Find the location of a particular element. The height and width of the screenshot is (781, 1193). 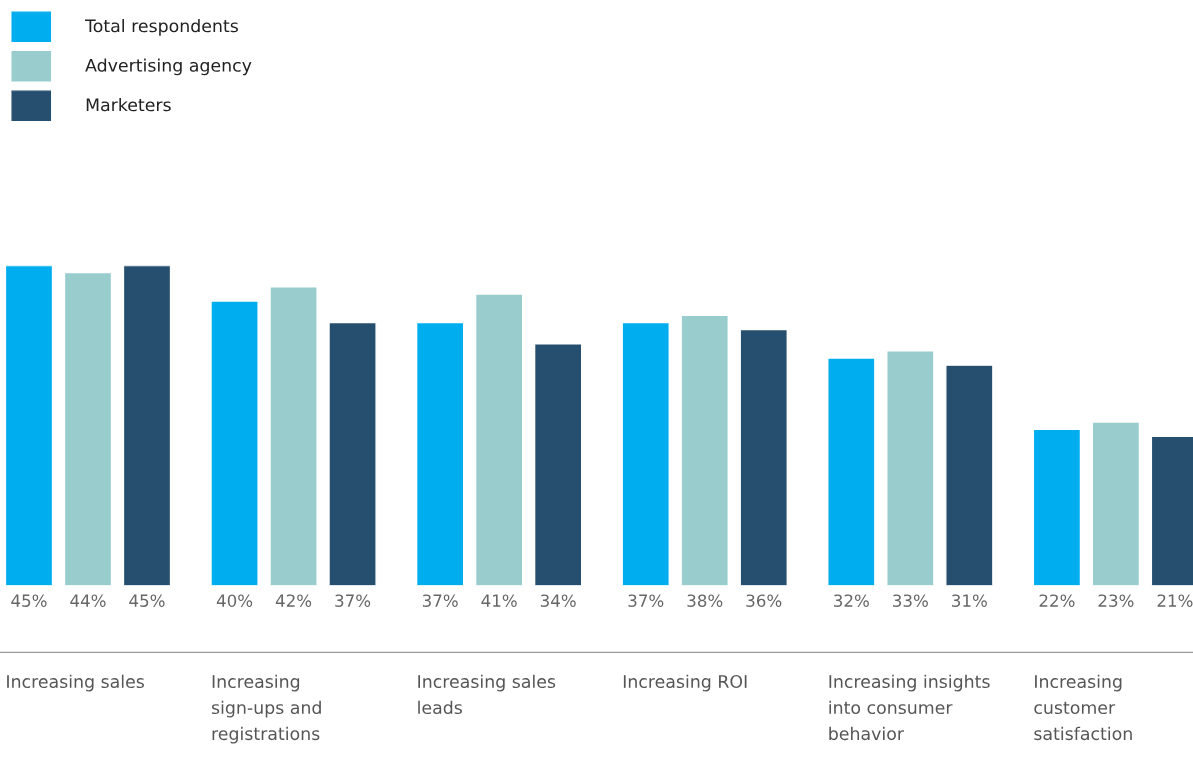

x-tick-label: Increasing ROI is located at coordinates (685, 683).